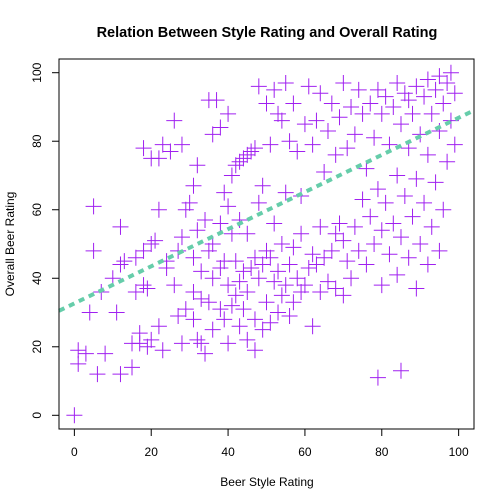  What do you see at coordinates (270, 443) in the screenshot?
I see `x-axis: 0 20 40 60 80 100` at bounding box center [270, 443].